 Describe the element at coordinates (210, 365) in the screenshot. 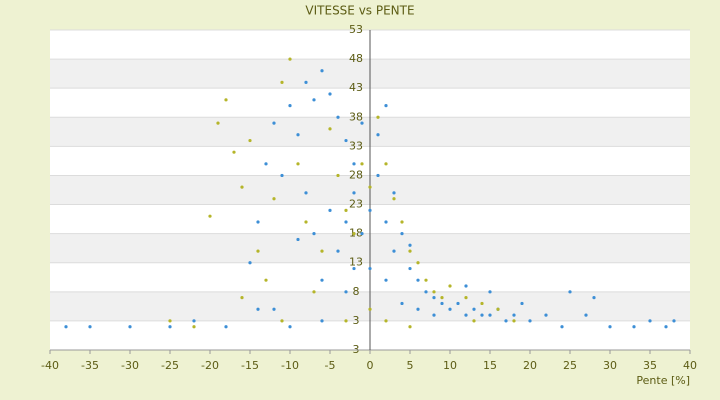

I see `x-tick-label: -20` at that location.